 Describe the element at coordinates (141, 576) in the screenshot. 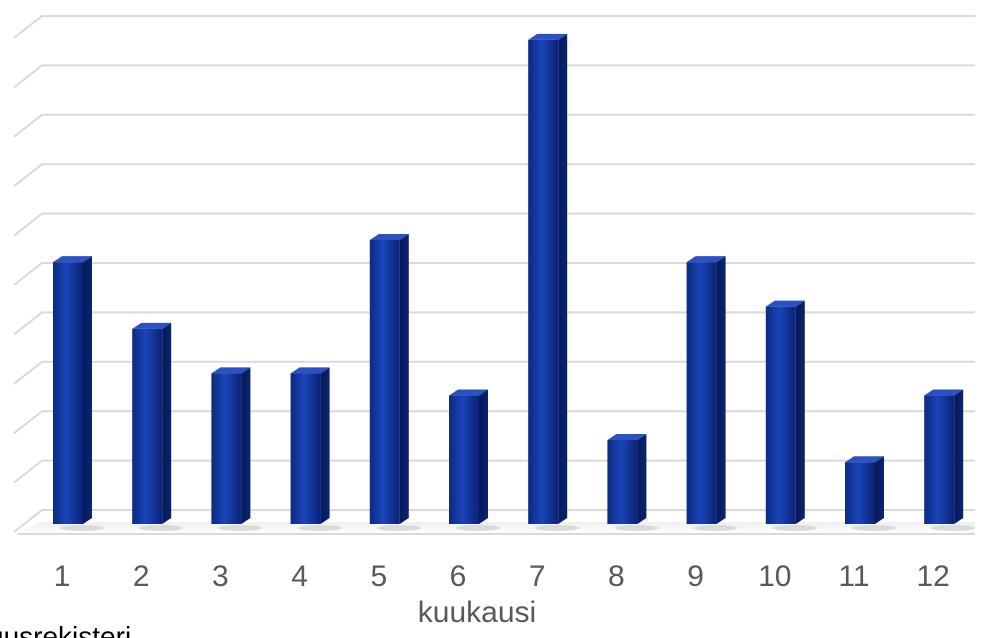

I see `x-tick-label: 2` at that location.